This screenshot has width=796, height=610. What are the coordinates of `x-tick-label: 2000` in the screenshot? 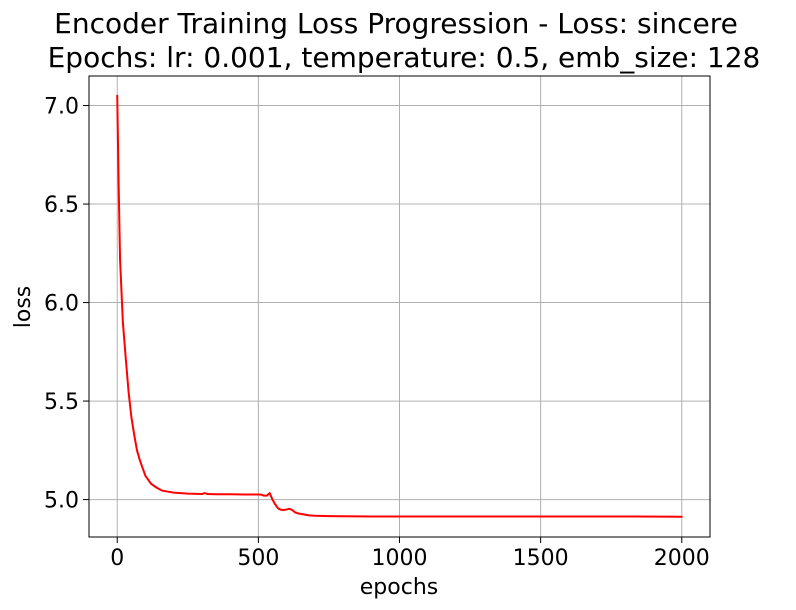 It's located at (682, 558).